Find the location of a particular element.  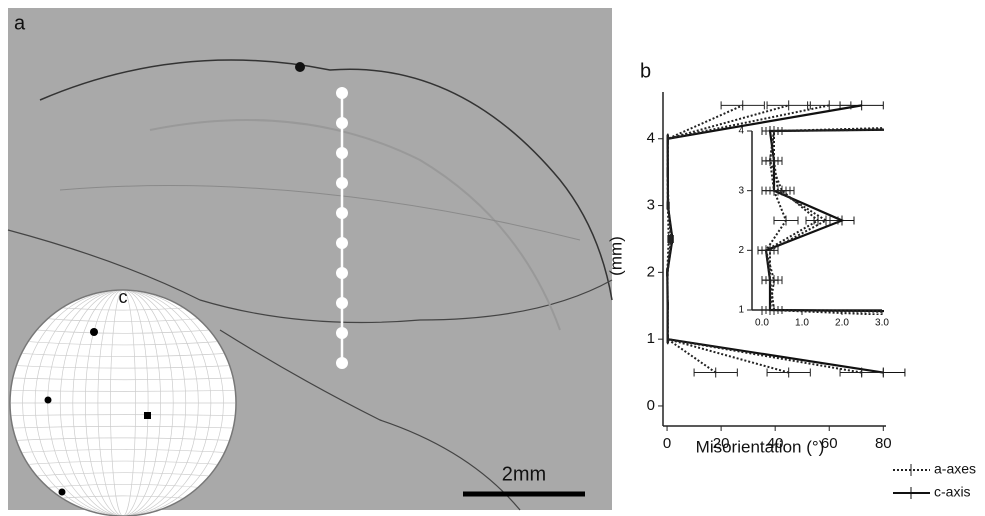

series-line is located at coordinates (705, 239).